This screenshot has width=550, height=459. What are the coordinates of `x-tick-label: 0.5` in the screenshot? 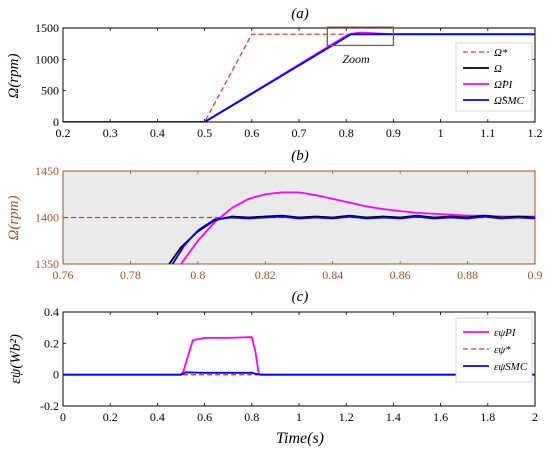 It's located at (204, 133).